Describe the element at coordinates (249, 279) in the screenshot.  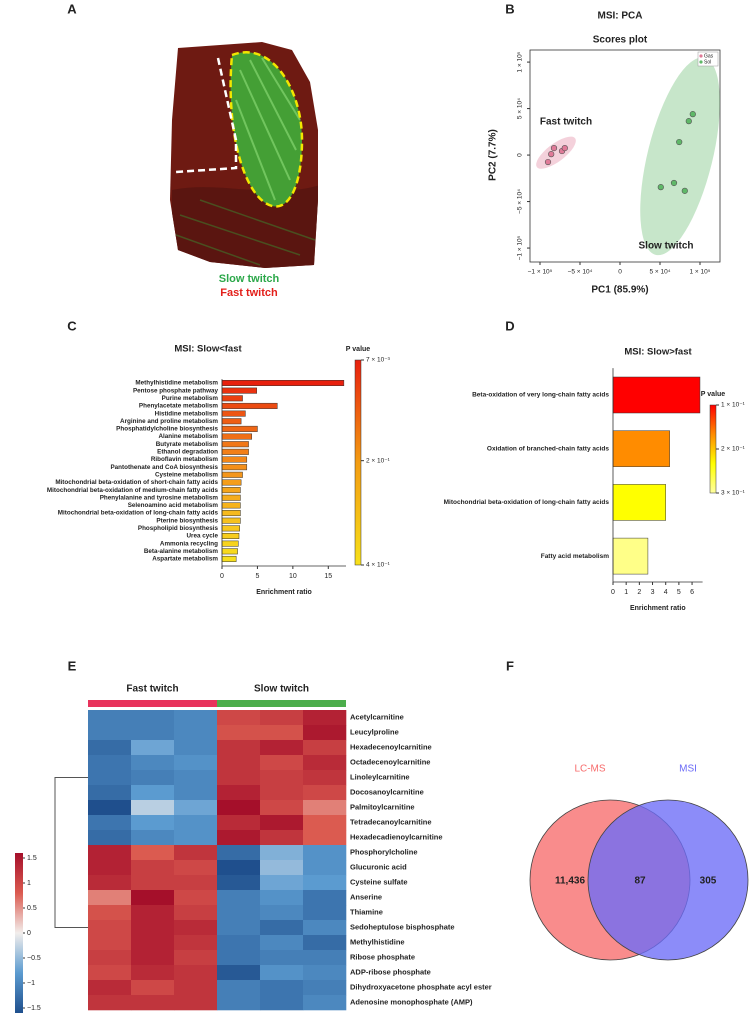
I see `image-label: Slow twitch` at that location.